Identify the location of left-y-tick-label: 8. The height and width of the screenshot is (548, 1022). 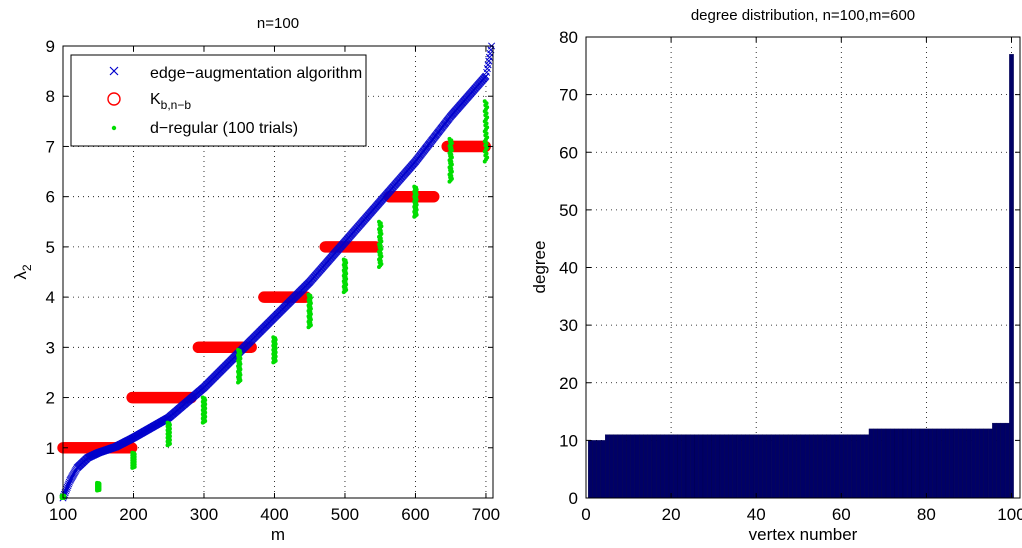
(50, 96).